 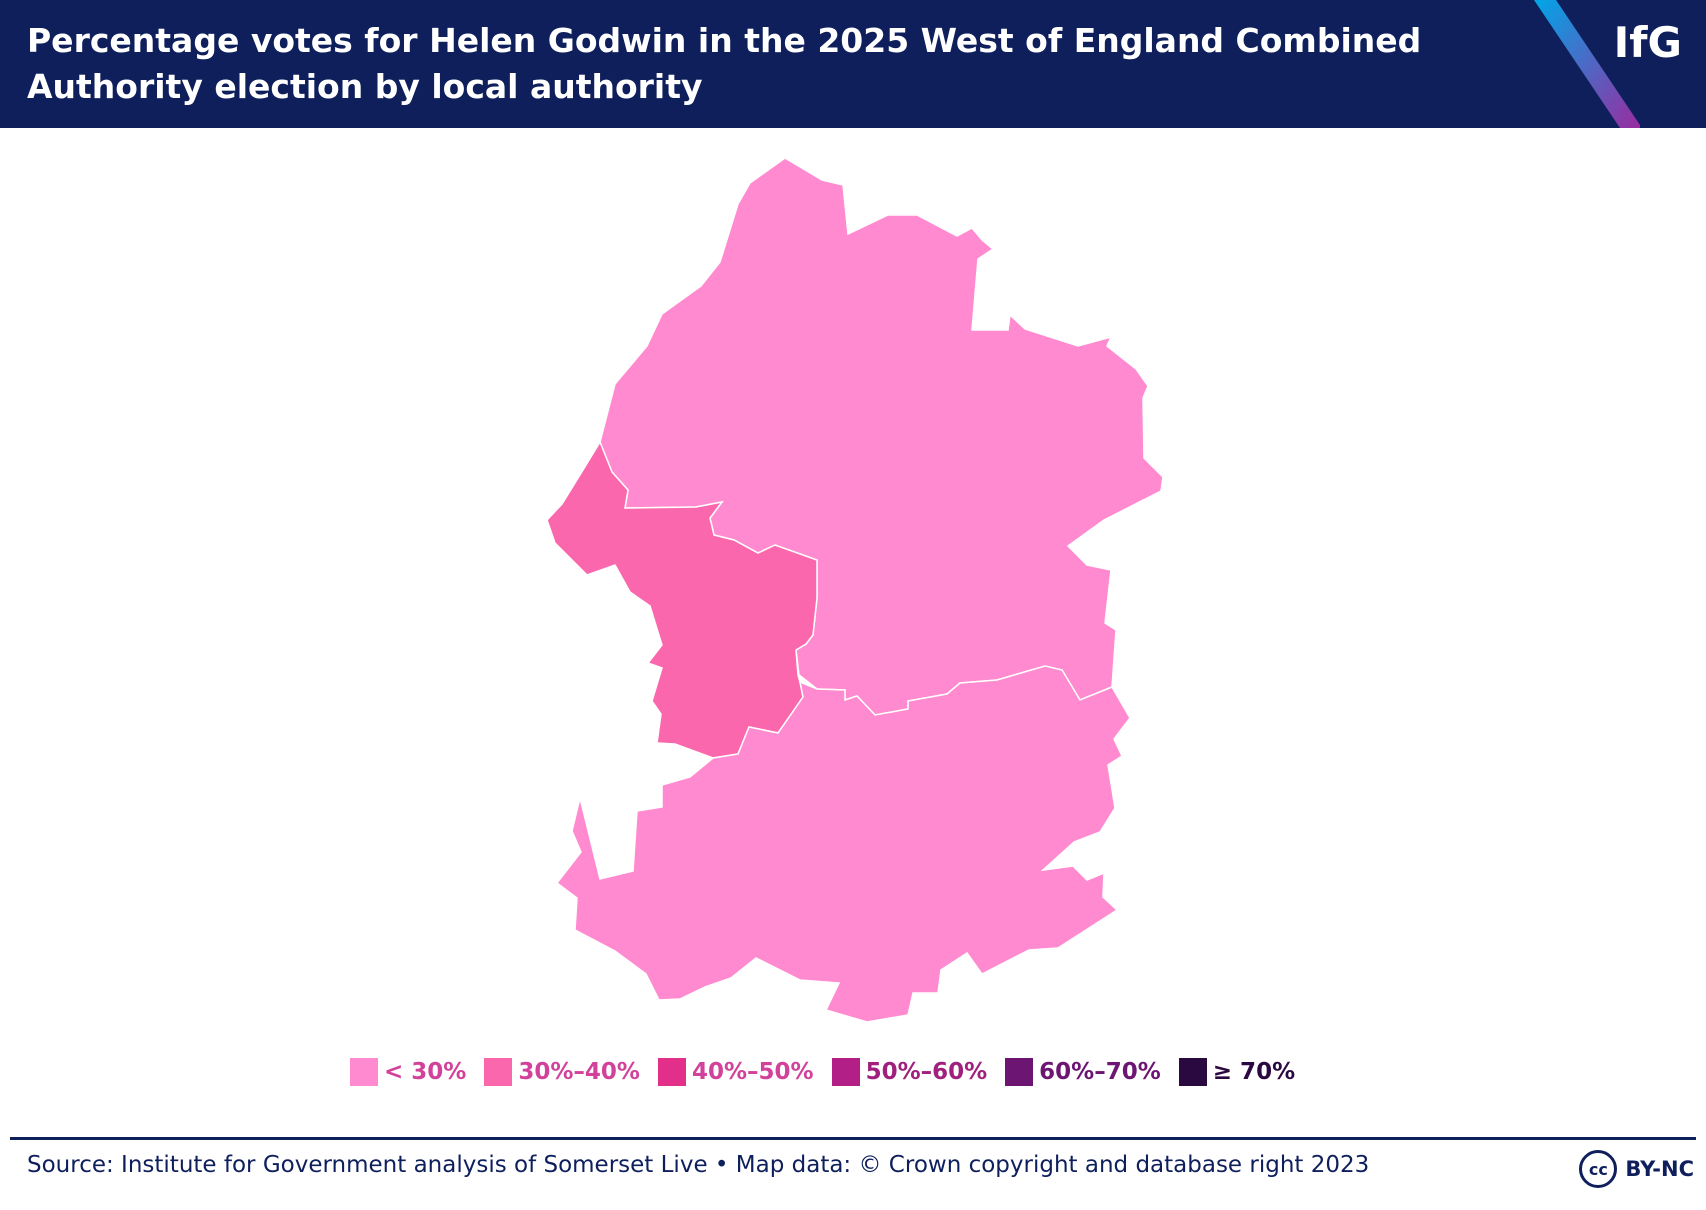 I want to click on legend-label: 40%–50%, so click(x=752, y=1072).